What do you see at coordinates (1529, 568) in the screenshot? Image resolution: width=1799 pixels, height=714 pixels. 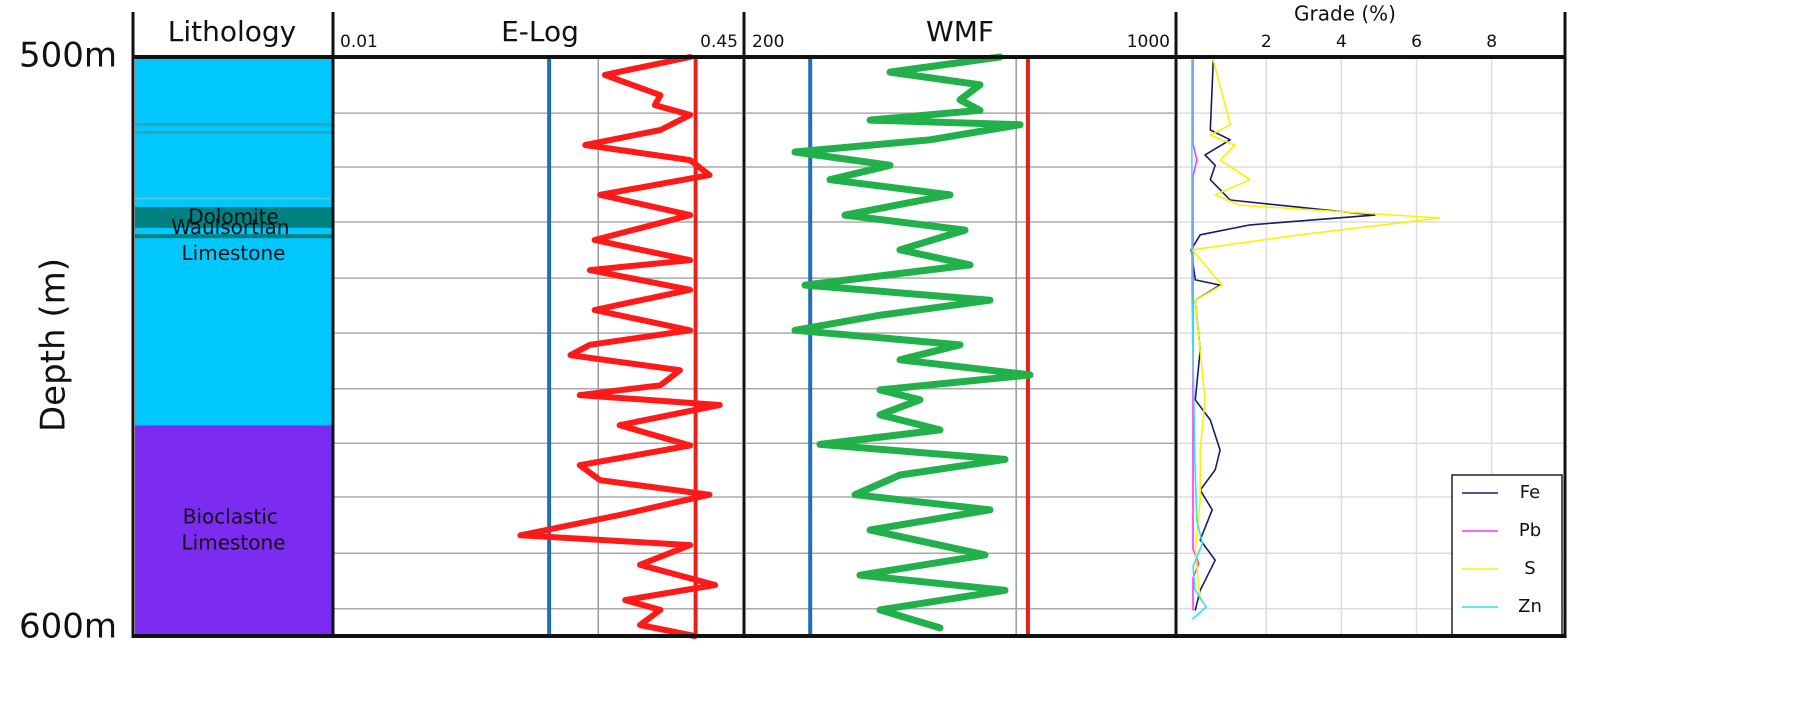 I see `legend-label: S` at bounding box center [1529, 568].